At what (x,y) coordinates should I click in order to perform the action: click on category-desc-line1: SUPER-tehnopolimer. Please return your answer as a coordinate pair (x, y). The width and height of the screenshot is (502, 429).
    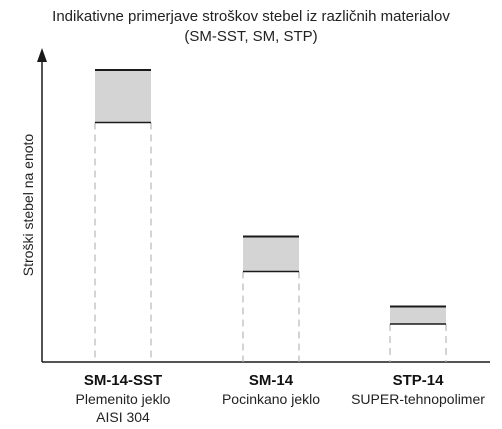
    Looking at the image, I should click on (418, 399).